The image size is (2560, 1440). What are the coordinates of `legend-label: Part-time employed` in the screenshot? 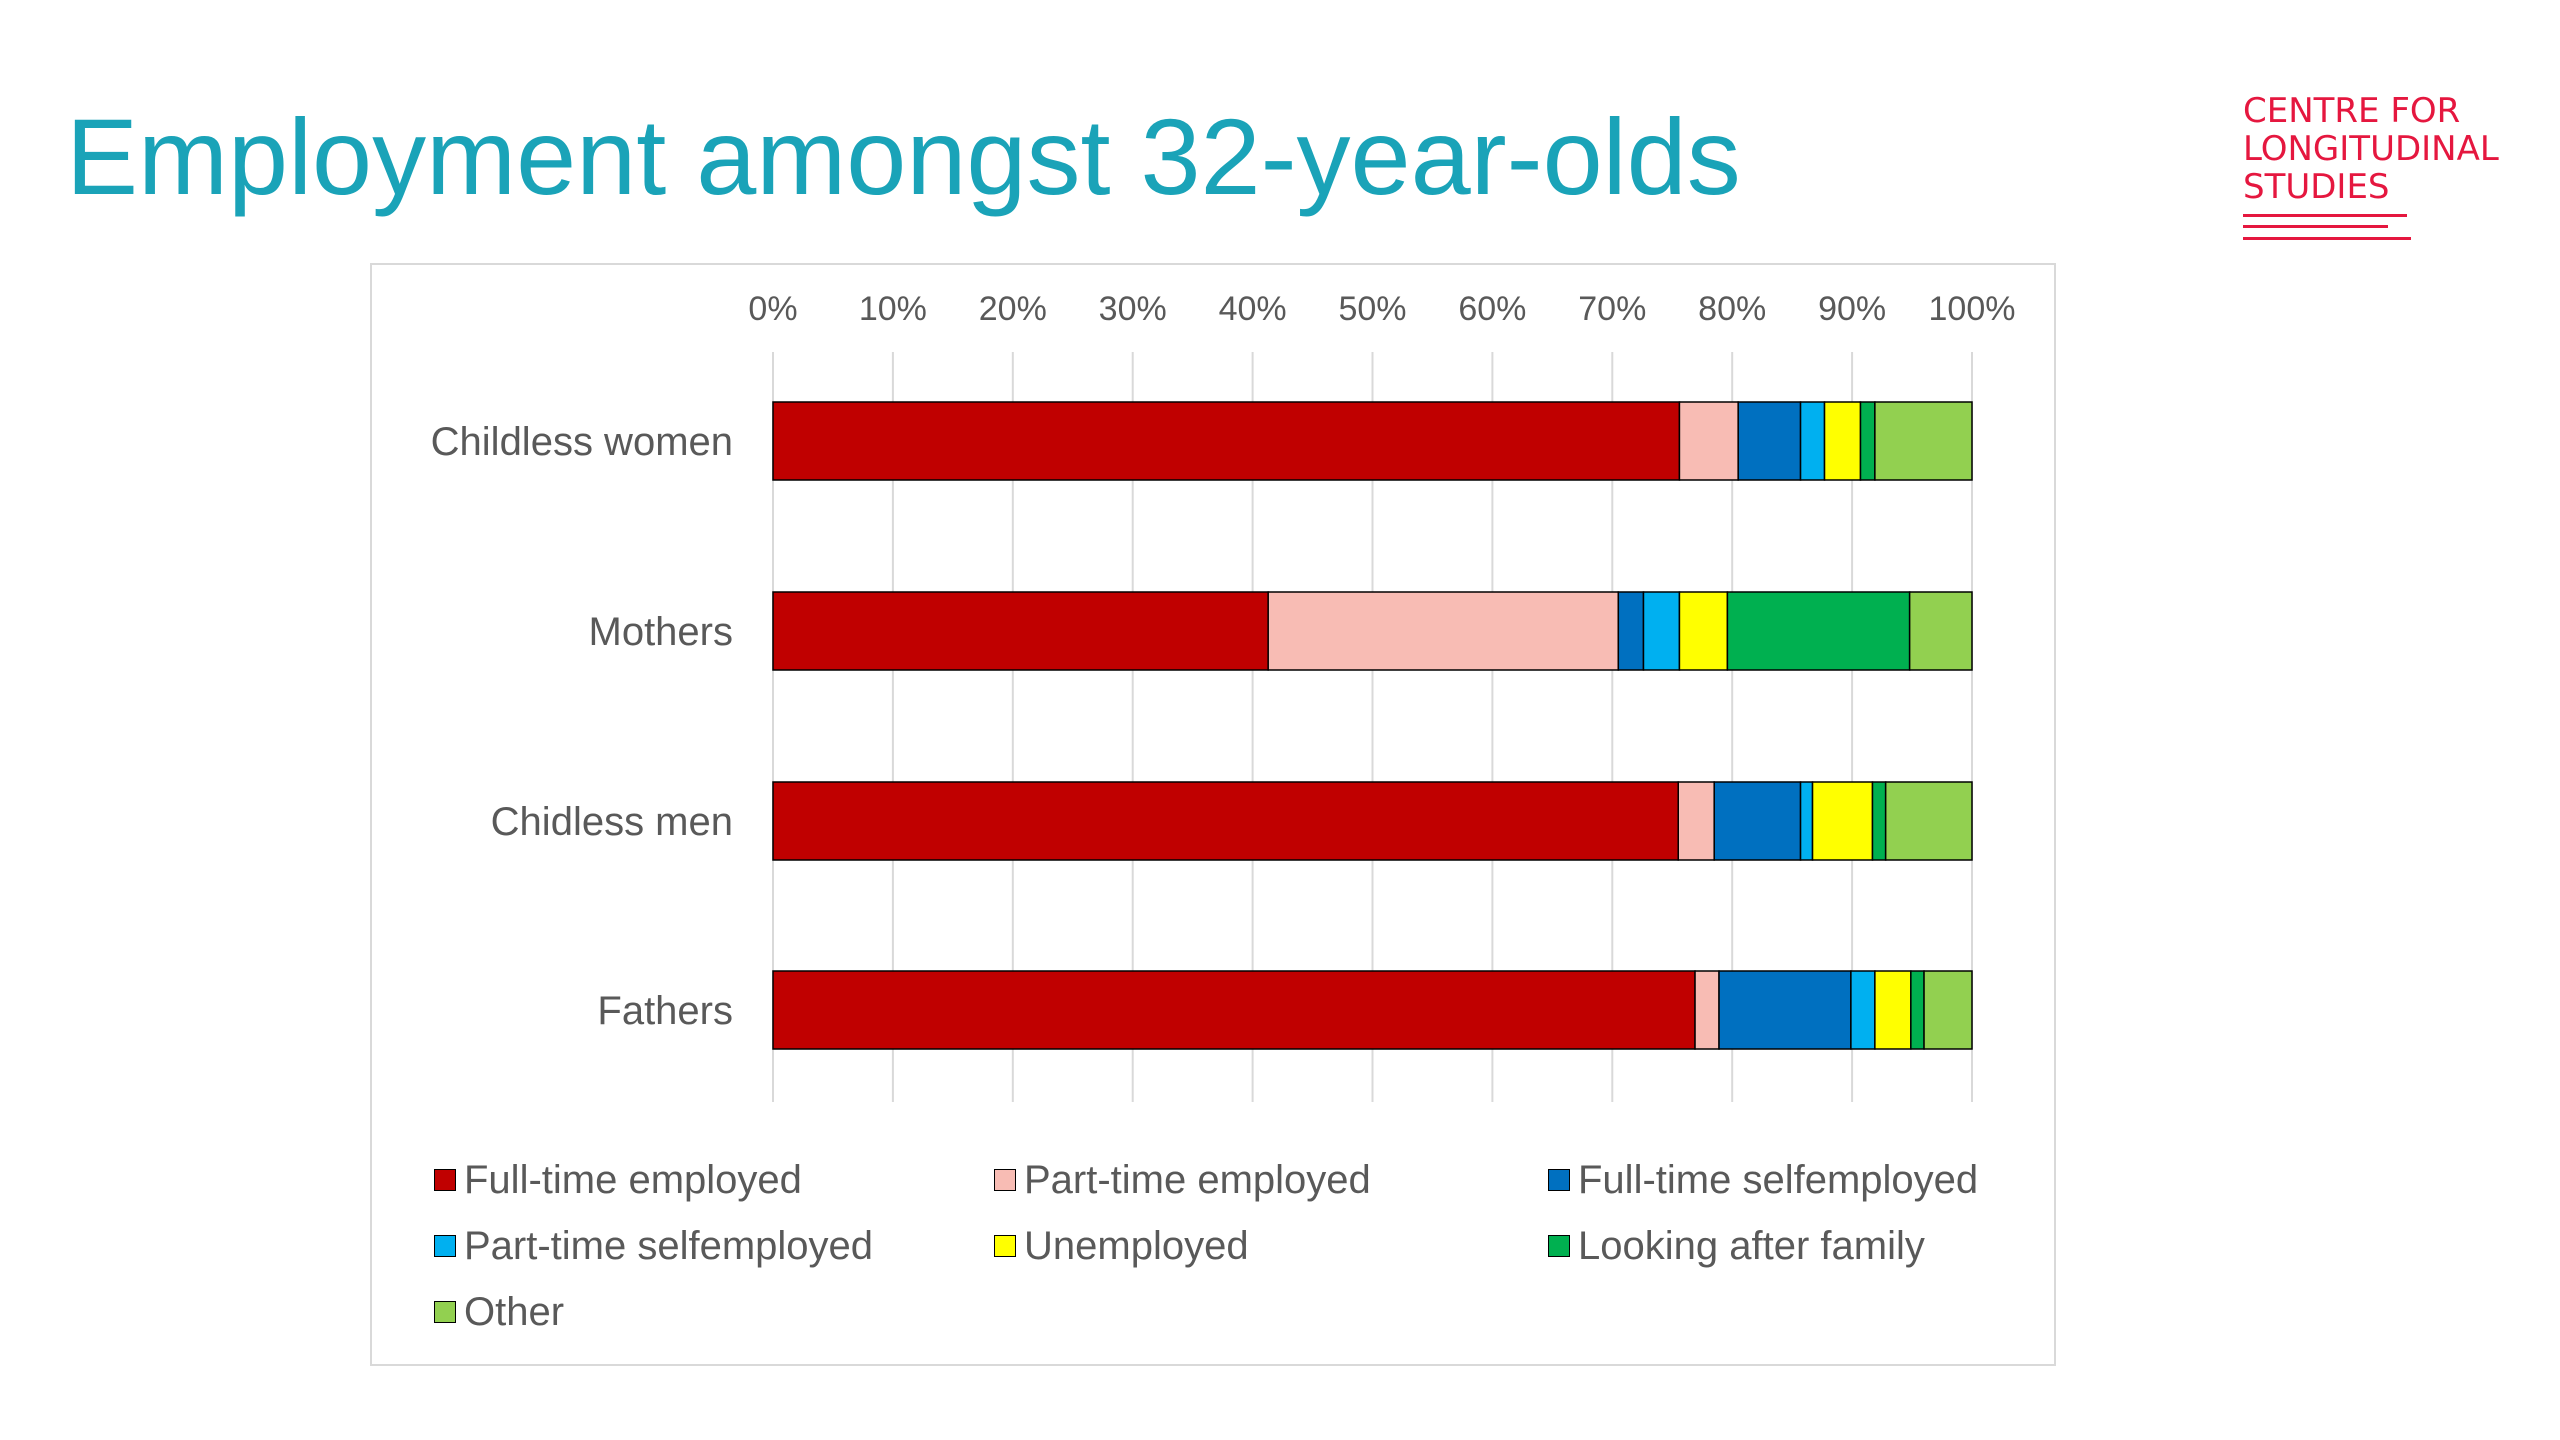 It's located at (1197, 1179).